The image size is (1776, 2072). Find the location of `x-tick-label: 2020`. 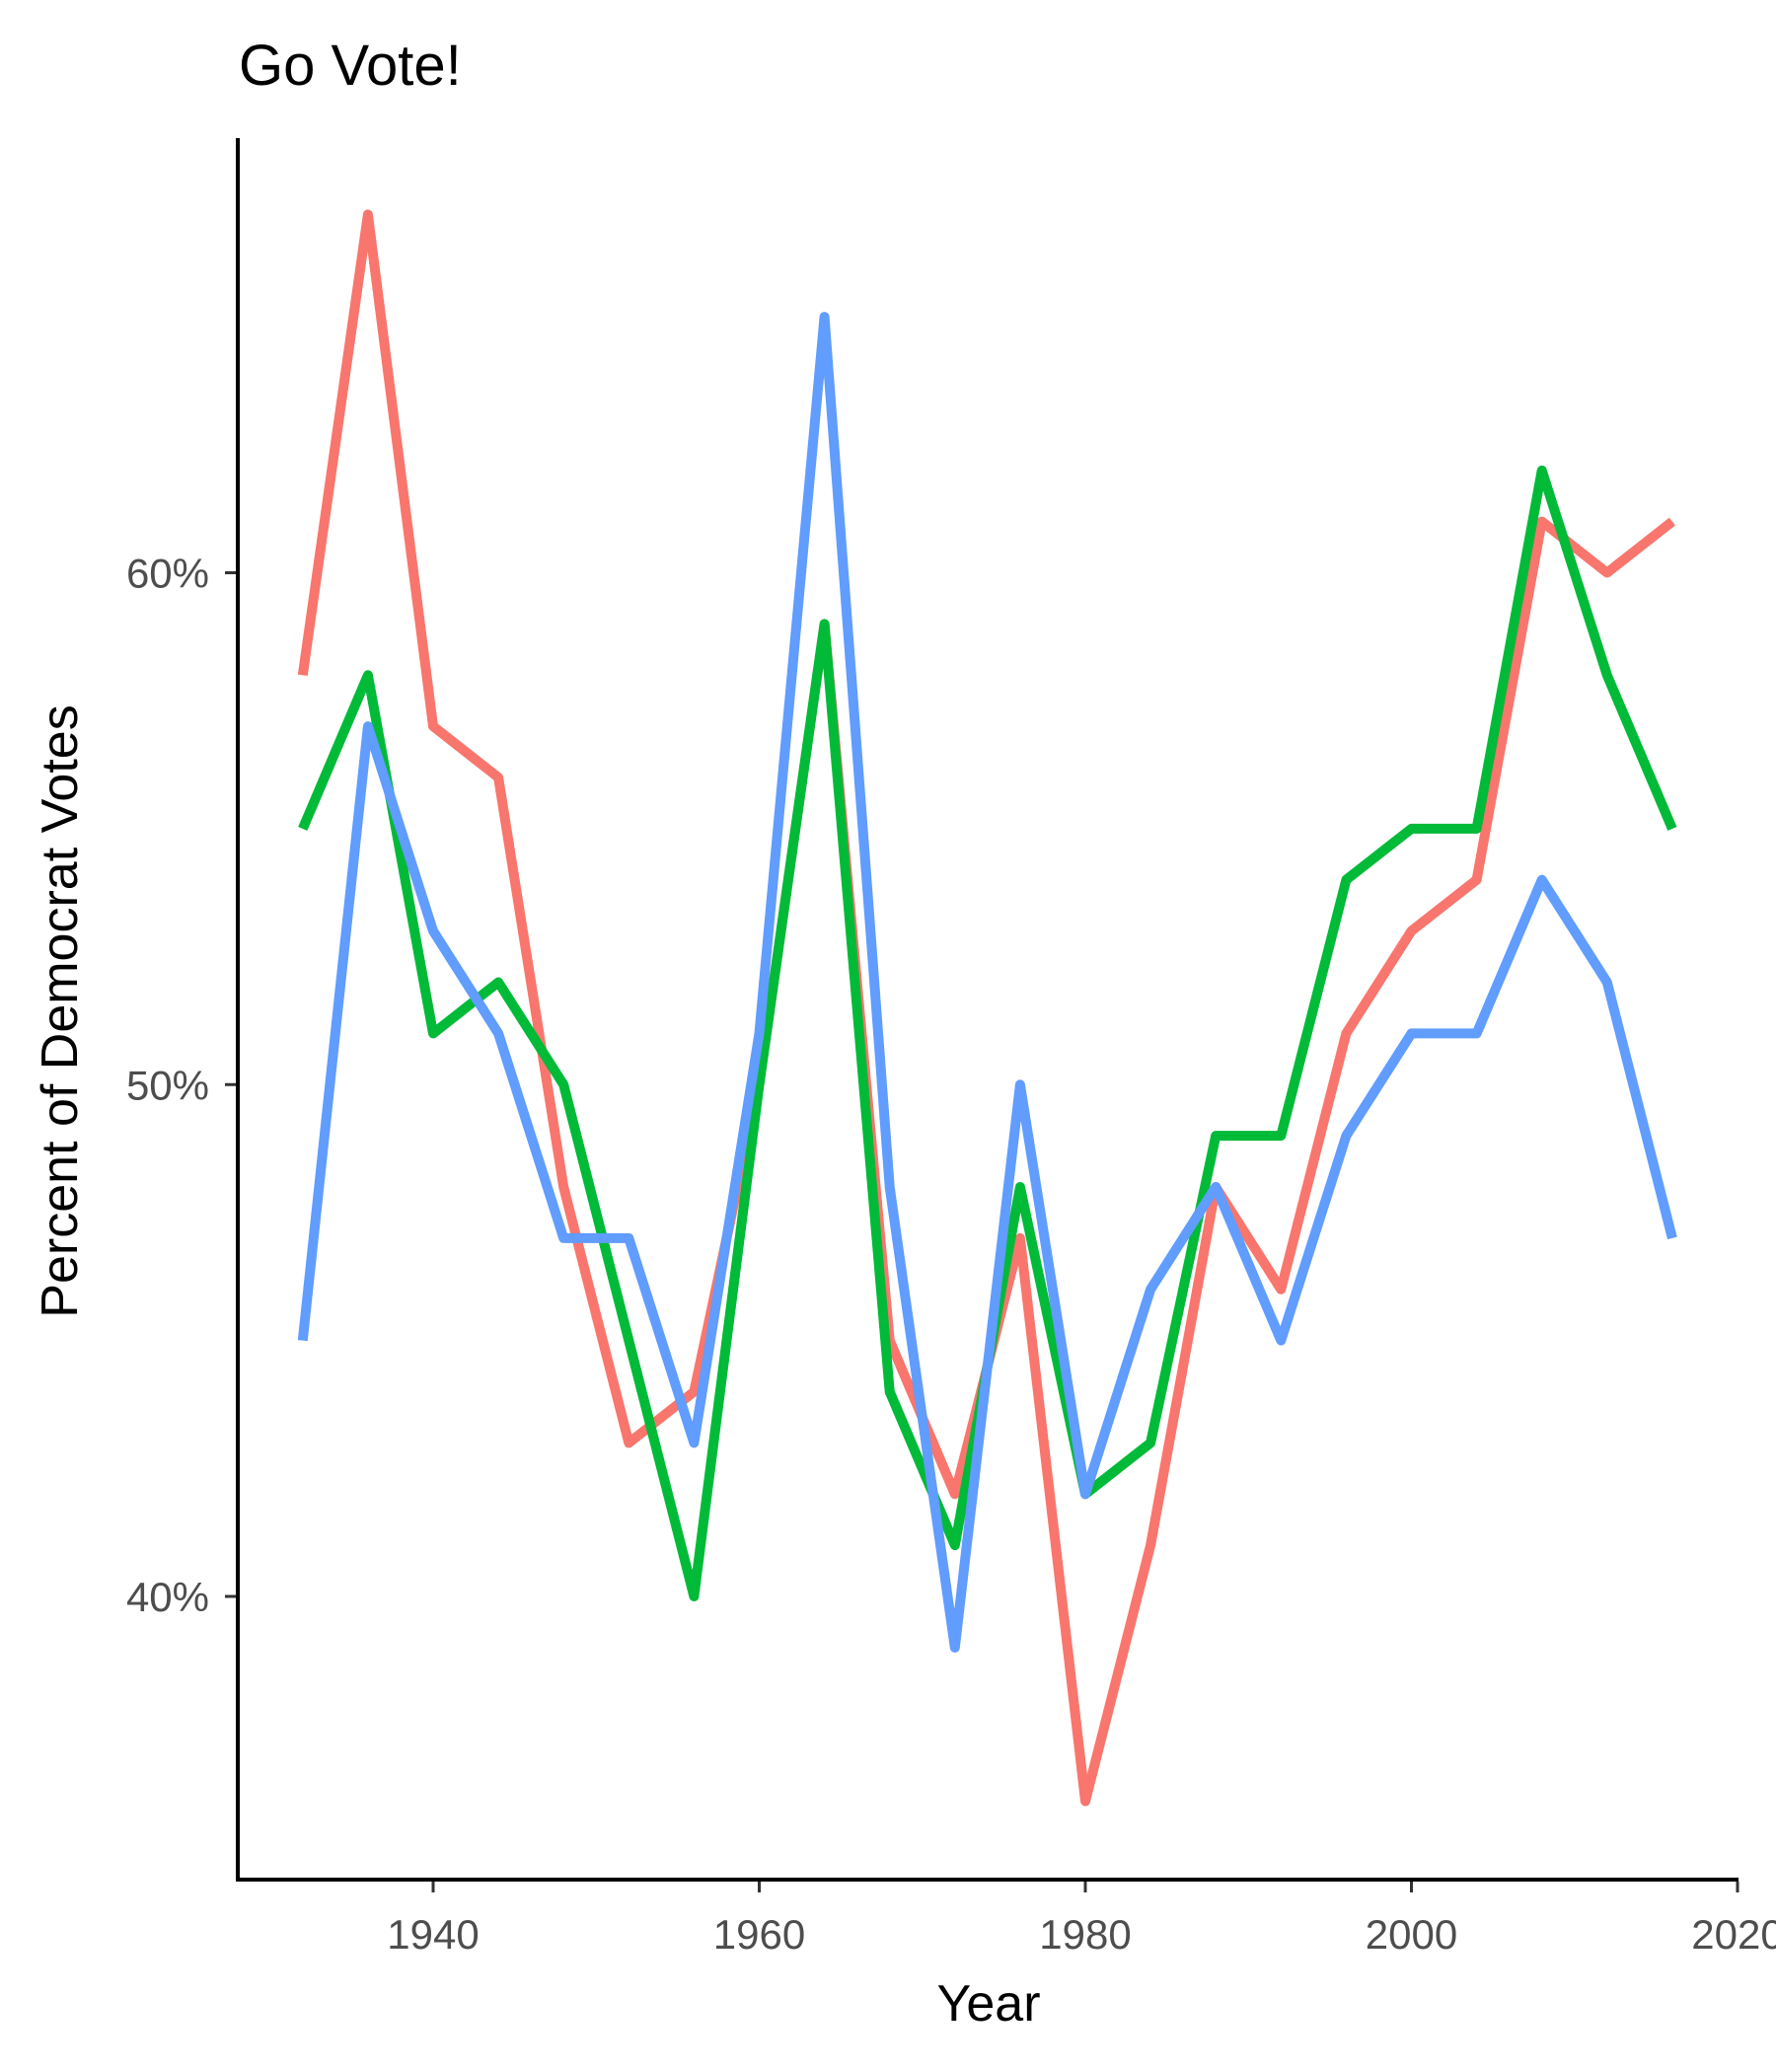

x-tick-label: 2020 is located at coordinates (1734, 1935).